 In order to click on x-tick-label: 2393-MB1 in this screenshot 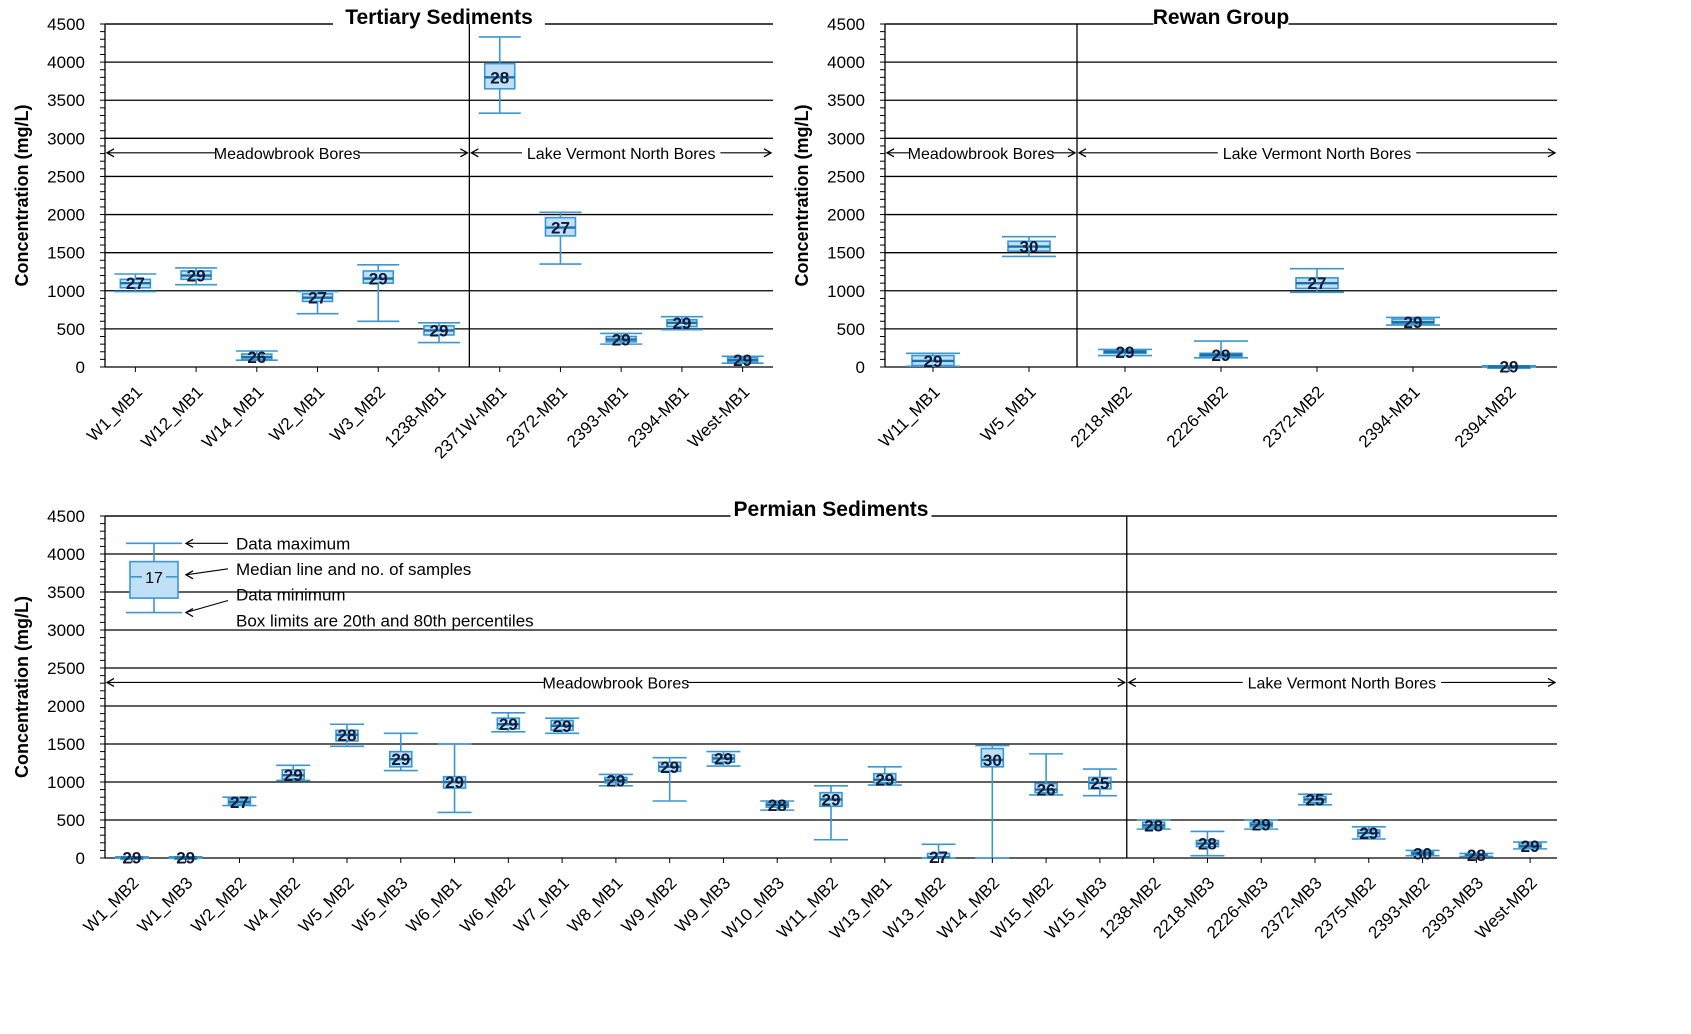, I will do `click(597, 416)`.